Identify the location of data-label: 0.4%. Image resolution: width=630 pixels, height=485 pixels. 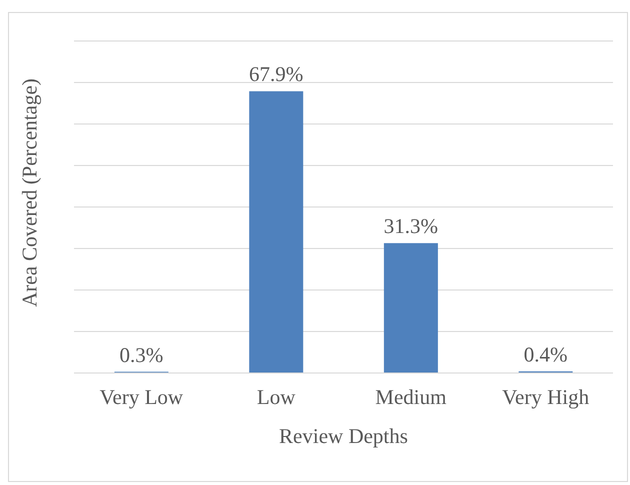
(546, 354).